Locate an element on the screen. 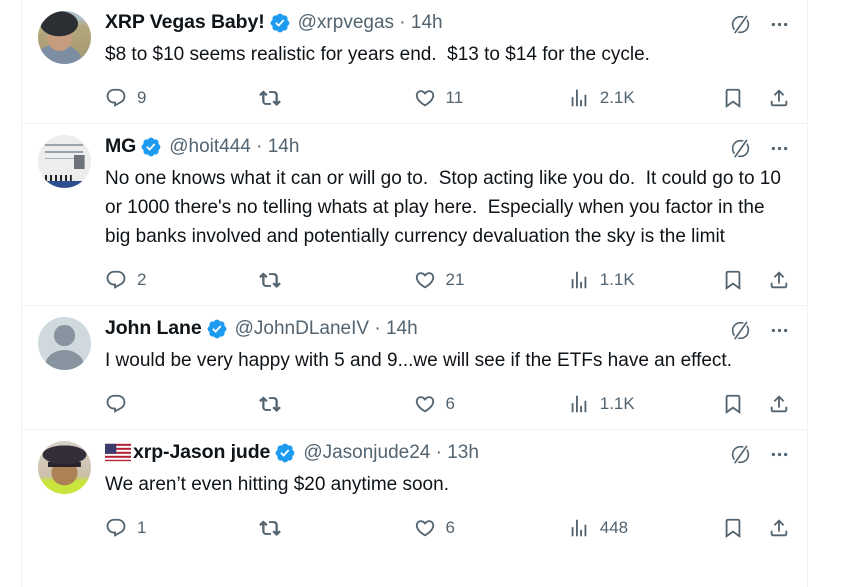 The width and height of the screenshot is (860, 587). reply-count: 1 is located at coordinates (142, 527).